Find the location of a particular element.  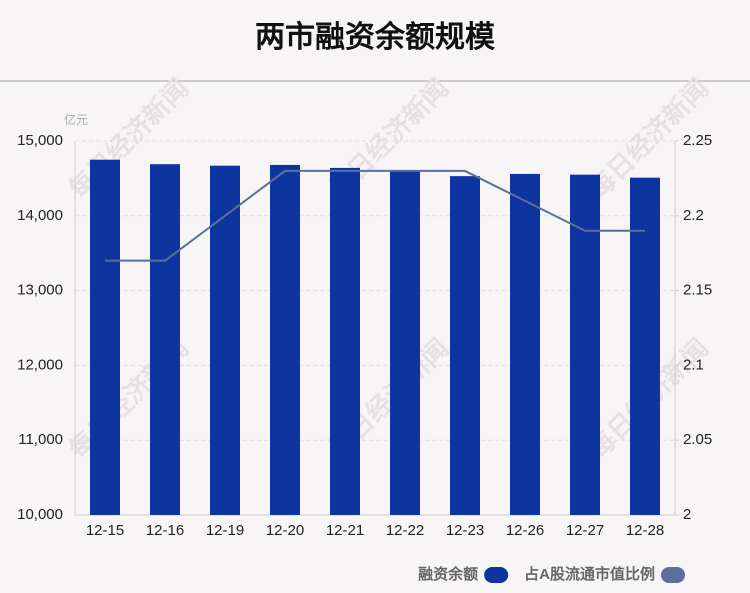

y-tick-label: 10,000 is located at coordinates (40, 514).